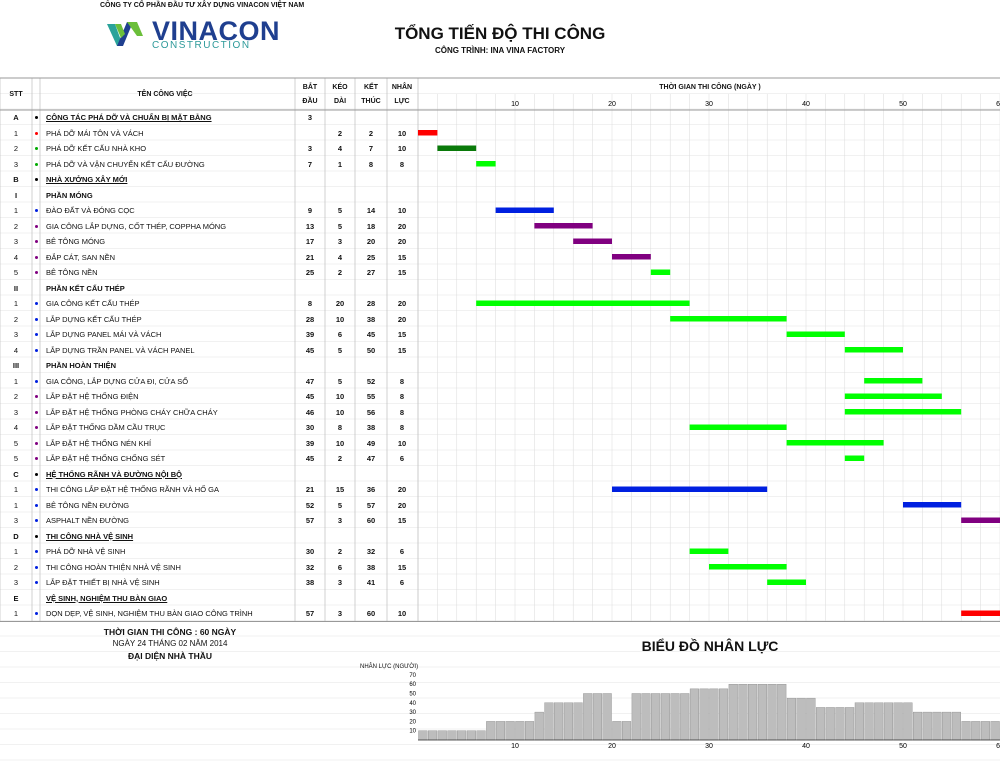 This screenshot has height=774, width=1000. Describe the element at coordinates (402, 319) in the screenshot. I see `row-labor: 20` at that location.